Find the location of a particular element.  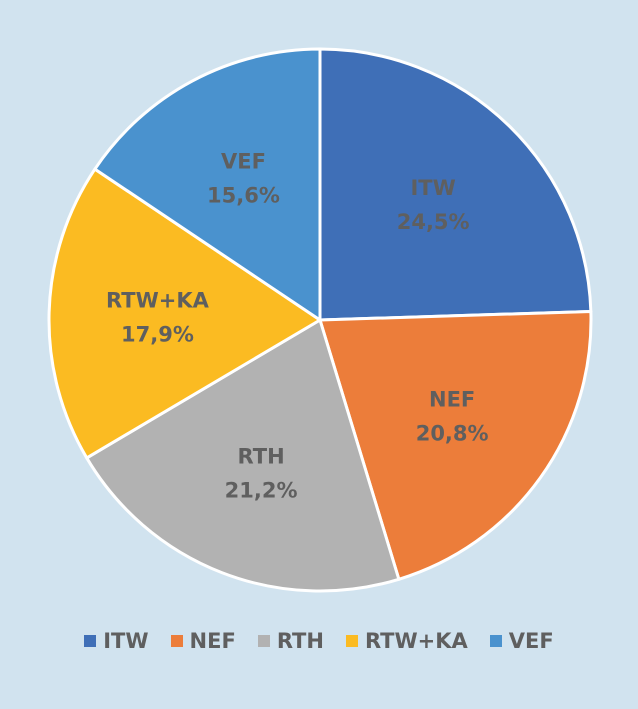

legend-label-vef: VEF is located at coordinates (531, 641).